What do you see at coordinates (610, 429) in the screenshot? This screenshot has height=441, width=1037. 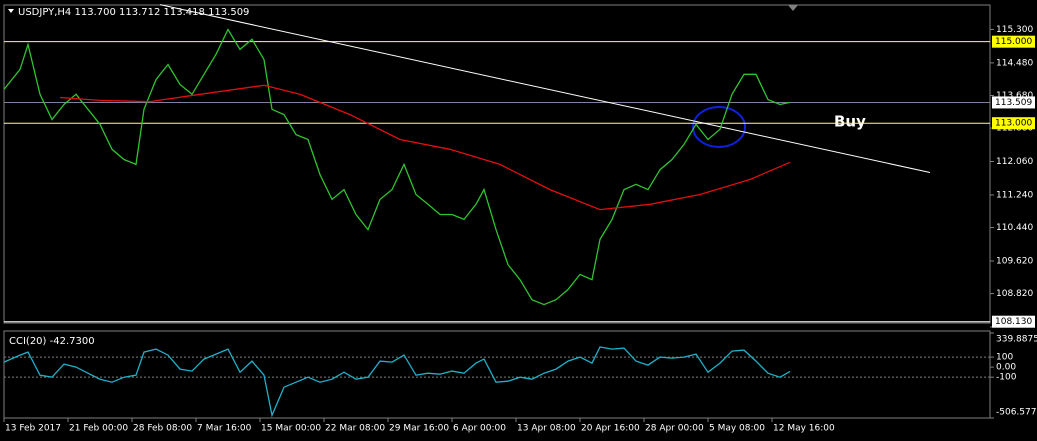 I see `x-tick-label: 20 Apr 16:00` at bounding box center [610, 429].